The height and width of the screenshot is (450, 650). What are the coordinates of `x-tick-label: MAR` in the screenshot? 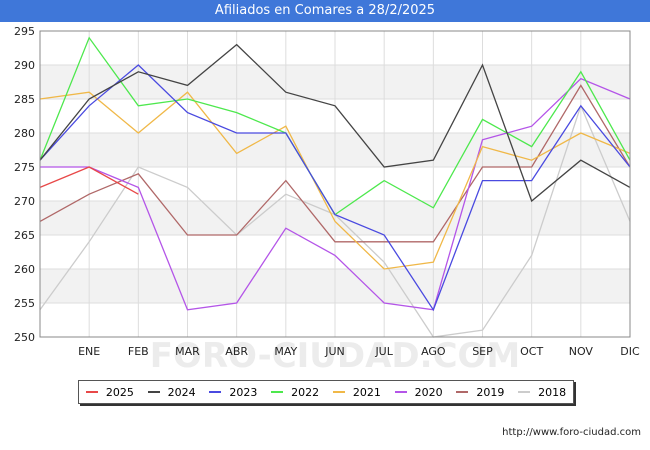 It's located at (187, 351).